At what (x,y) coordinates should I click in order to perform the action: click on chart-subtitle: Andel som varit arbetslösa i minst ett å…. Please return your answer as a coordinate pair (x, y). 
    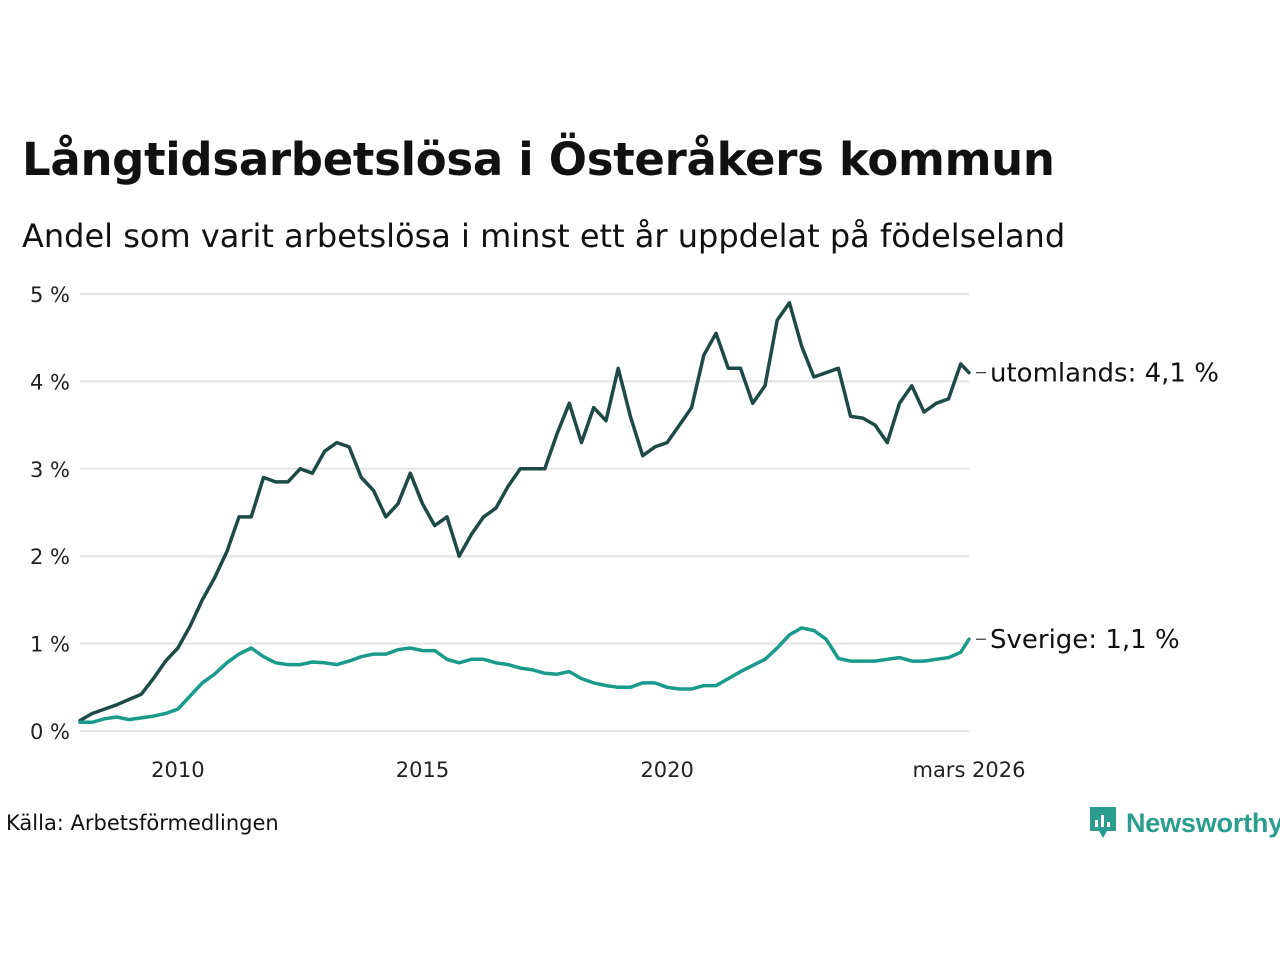
    Looking at the image, I should click on (544, 236).